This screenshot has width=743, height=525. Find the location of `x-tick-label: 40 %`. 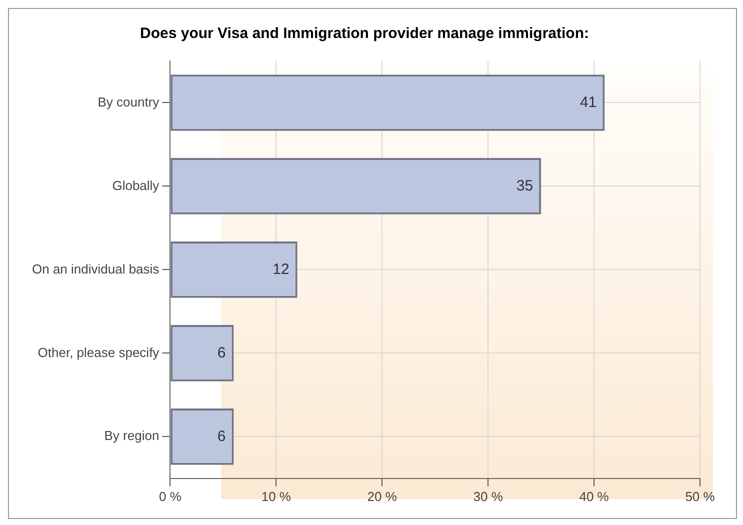

x-tick-label: 40 % is located at coordinates (594, 496).